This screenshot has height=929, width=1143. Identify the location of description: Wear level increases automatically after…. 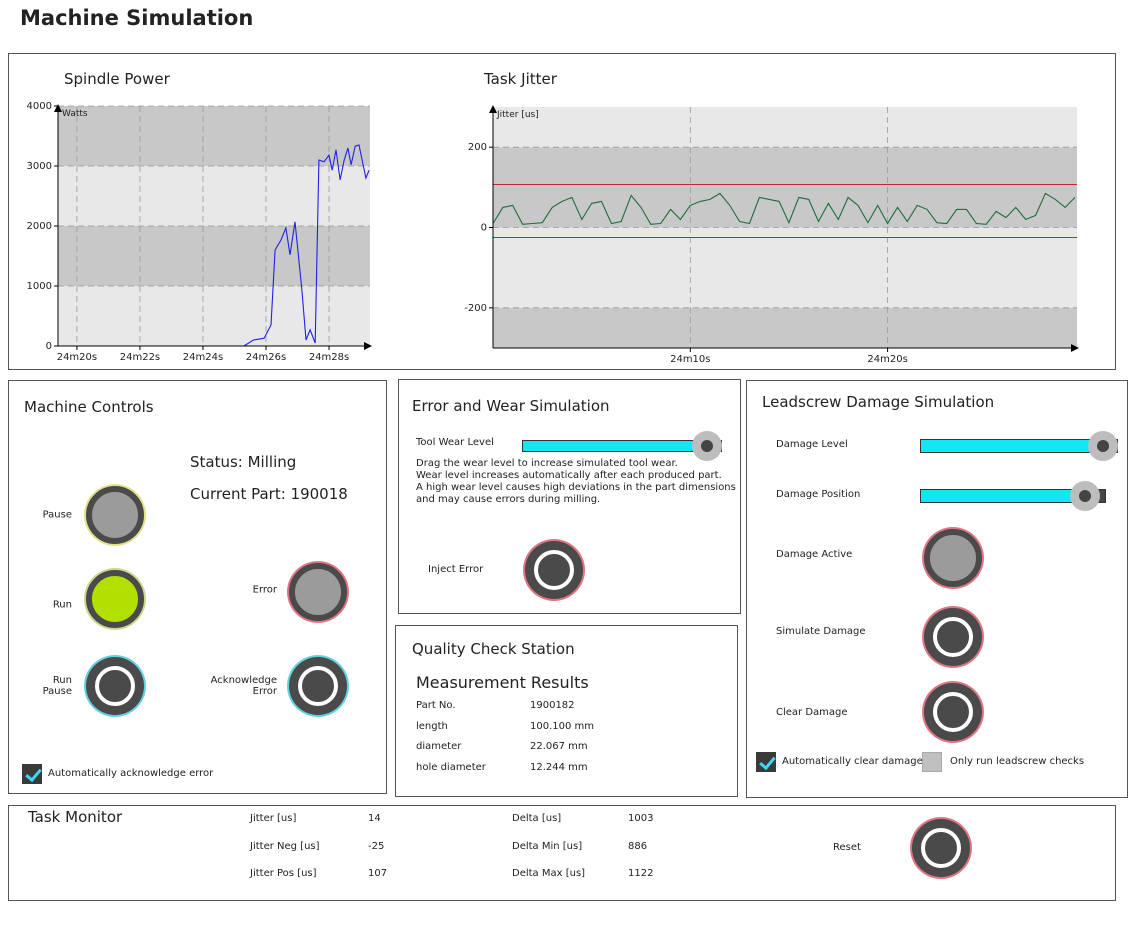
(569, 475).